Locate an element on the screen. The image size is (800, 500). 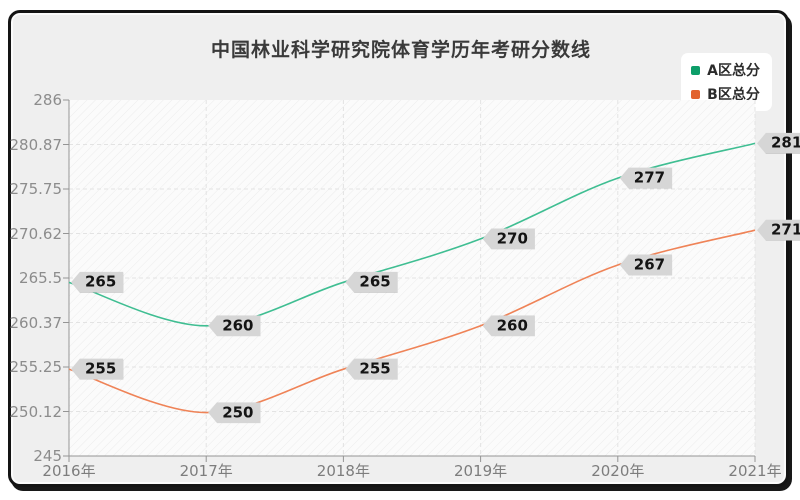
point-value-label: 267 is located at coordinates (646, 265).